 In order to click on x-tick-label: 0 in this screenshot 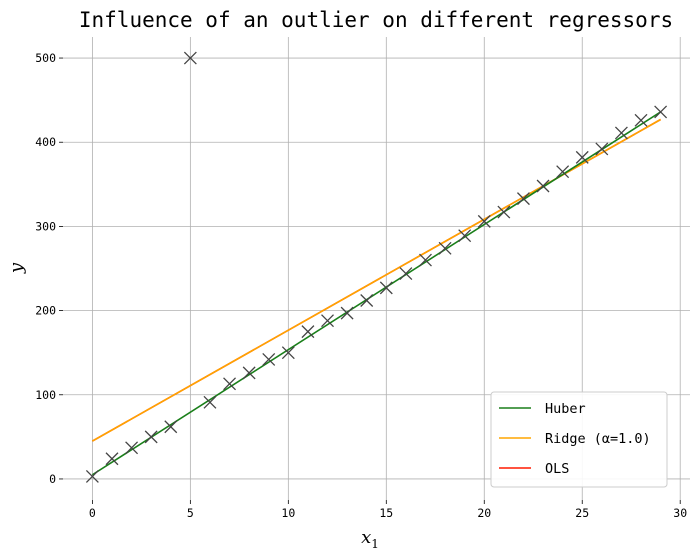, I will do `click(92, 513)`.